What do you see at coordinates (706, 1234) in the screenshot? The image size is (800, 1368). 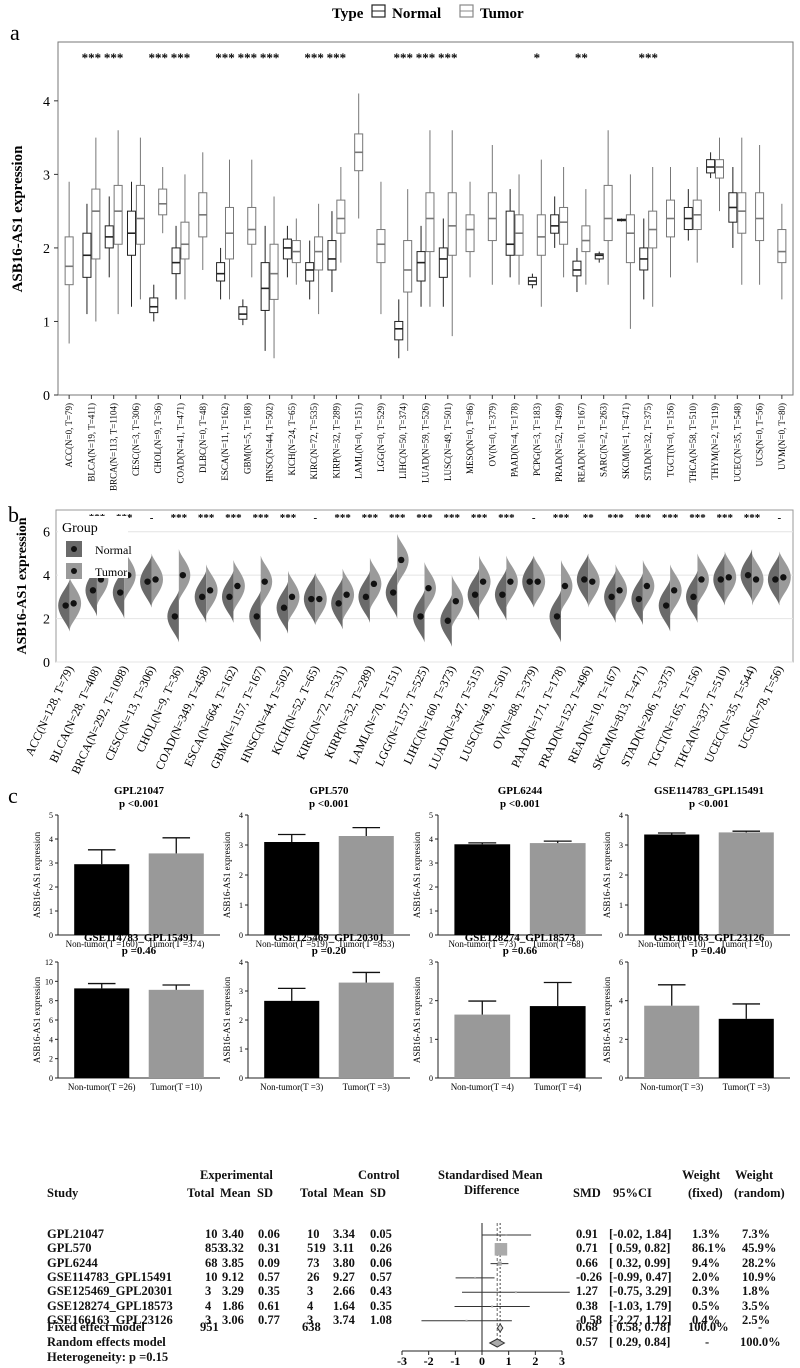 I see `forest-row-w-fixed: 1.3%` at bounding box center [706, 1234].